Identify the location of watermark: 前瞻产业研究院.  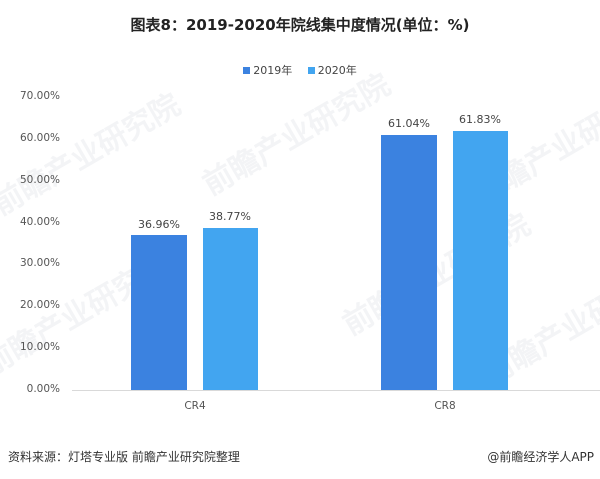
(297, 135).